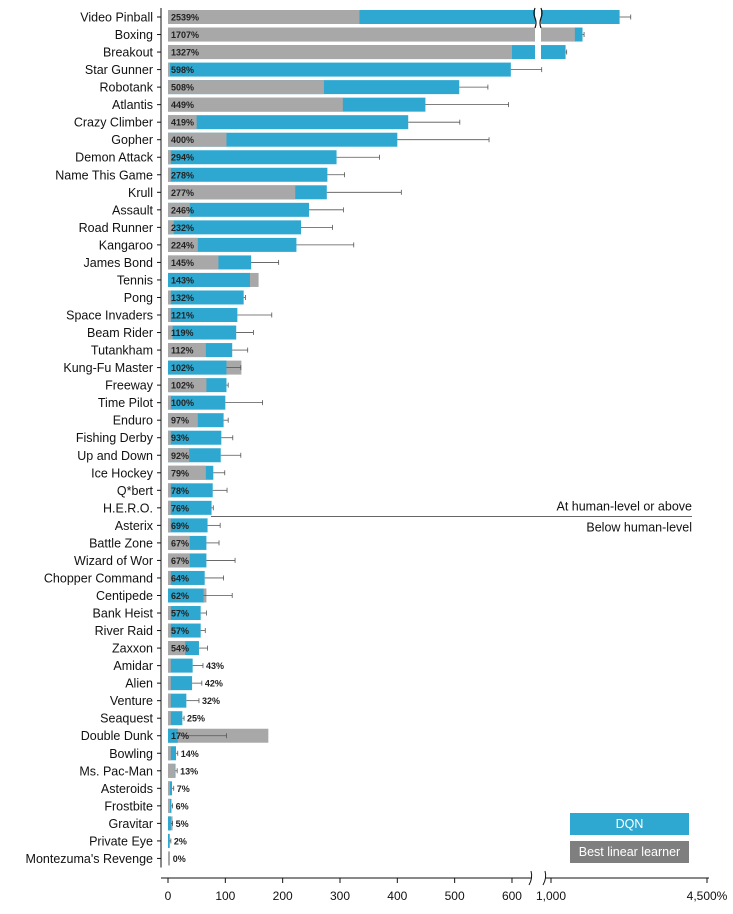 The width and height of the screenshot is (733, 914). What do you see at coordinates (182, 351) in the screenshot?
I see `dqn-value-label: 112%` at bounding box center [182, 351].